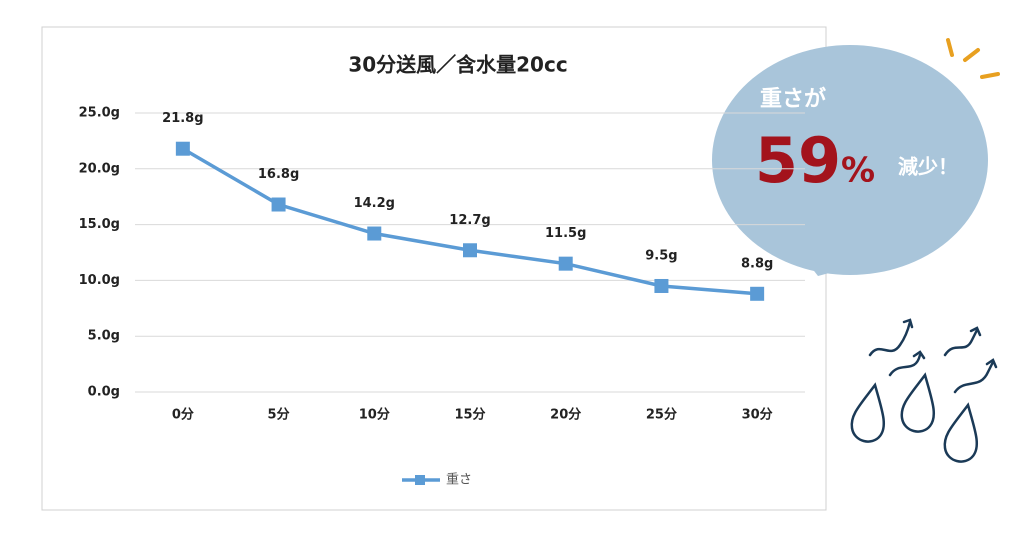 This screenshot has width=1024, height=536. I want to click on callout-unit: %, so click(858, 171).